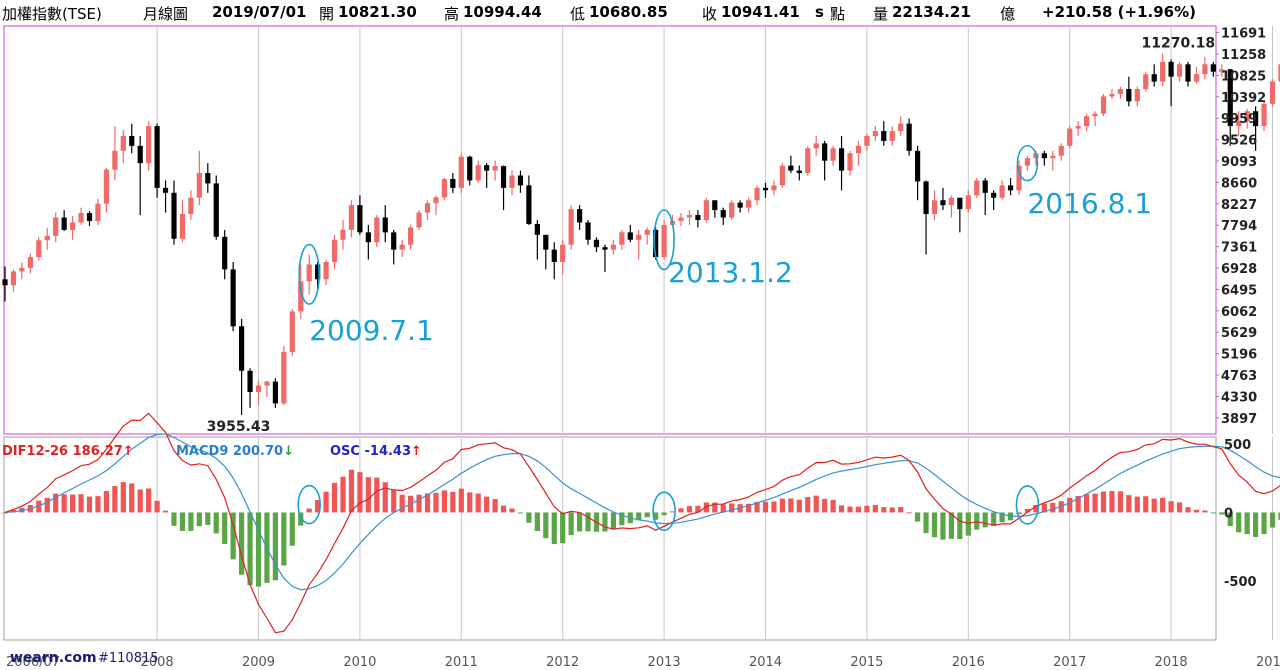 This screenshot has width=1280, height=670. I want to click on macd-legend: MACD9 200.70↓, so click(235, 451).